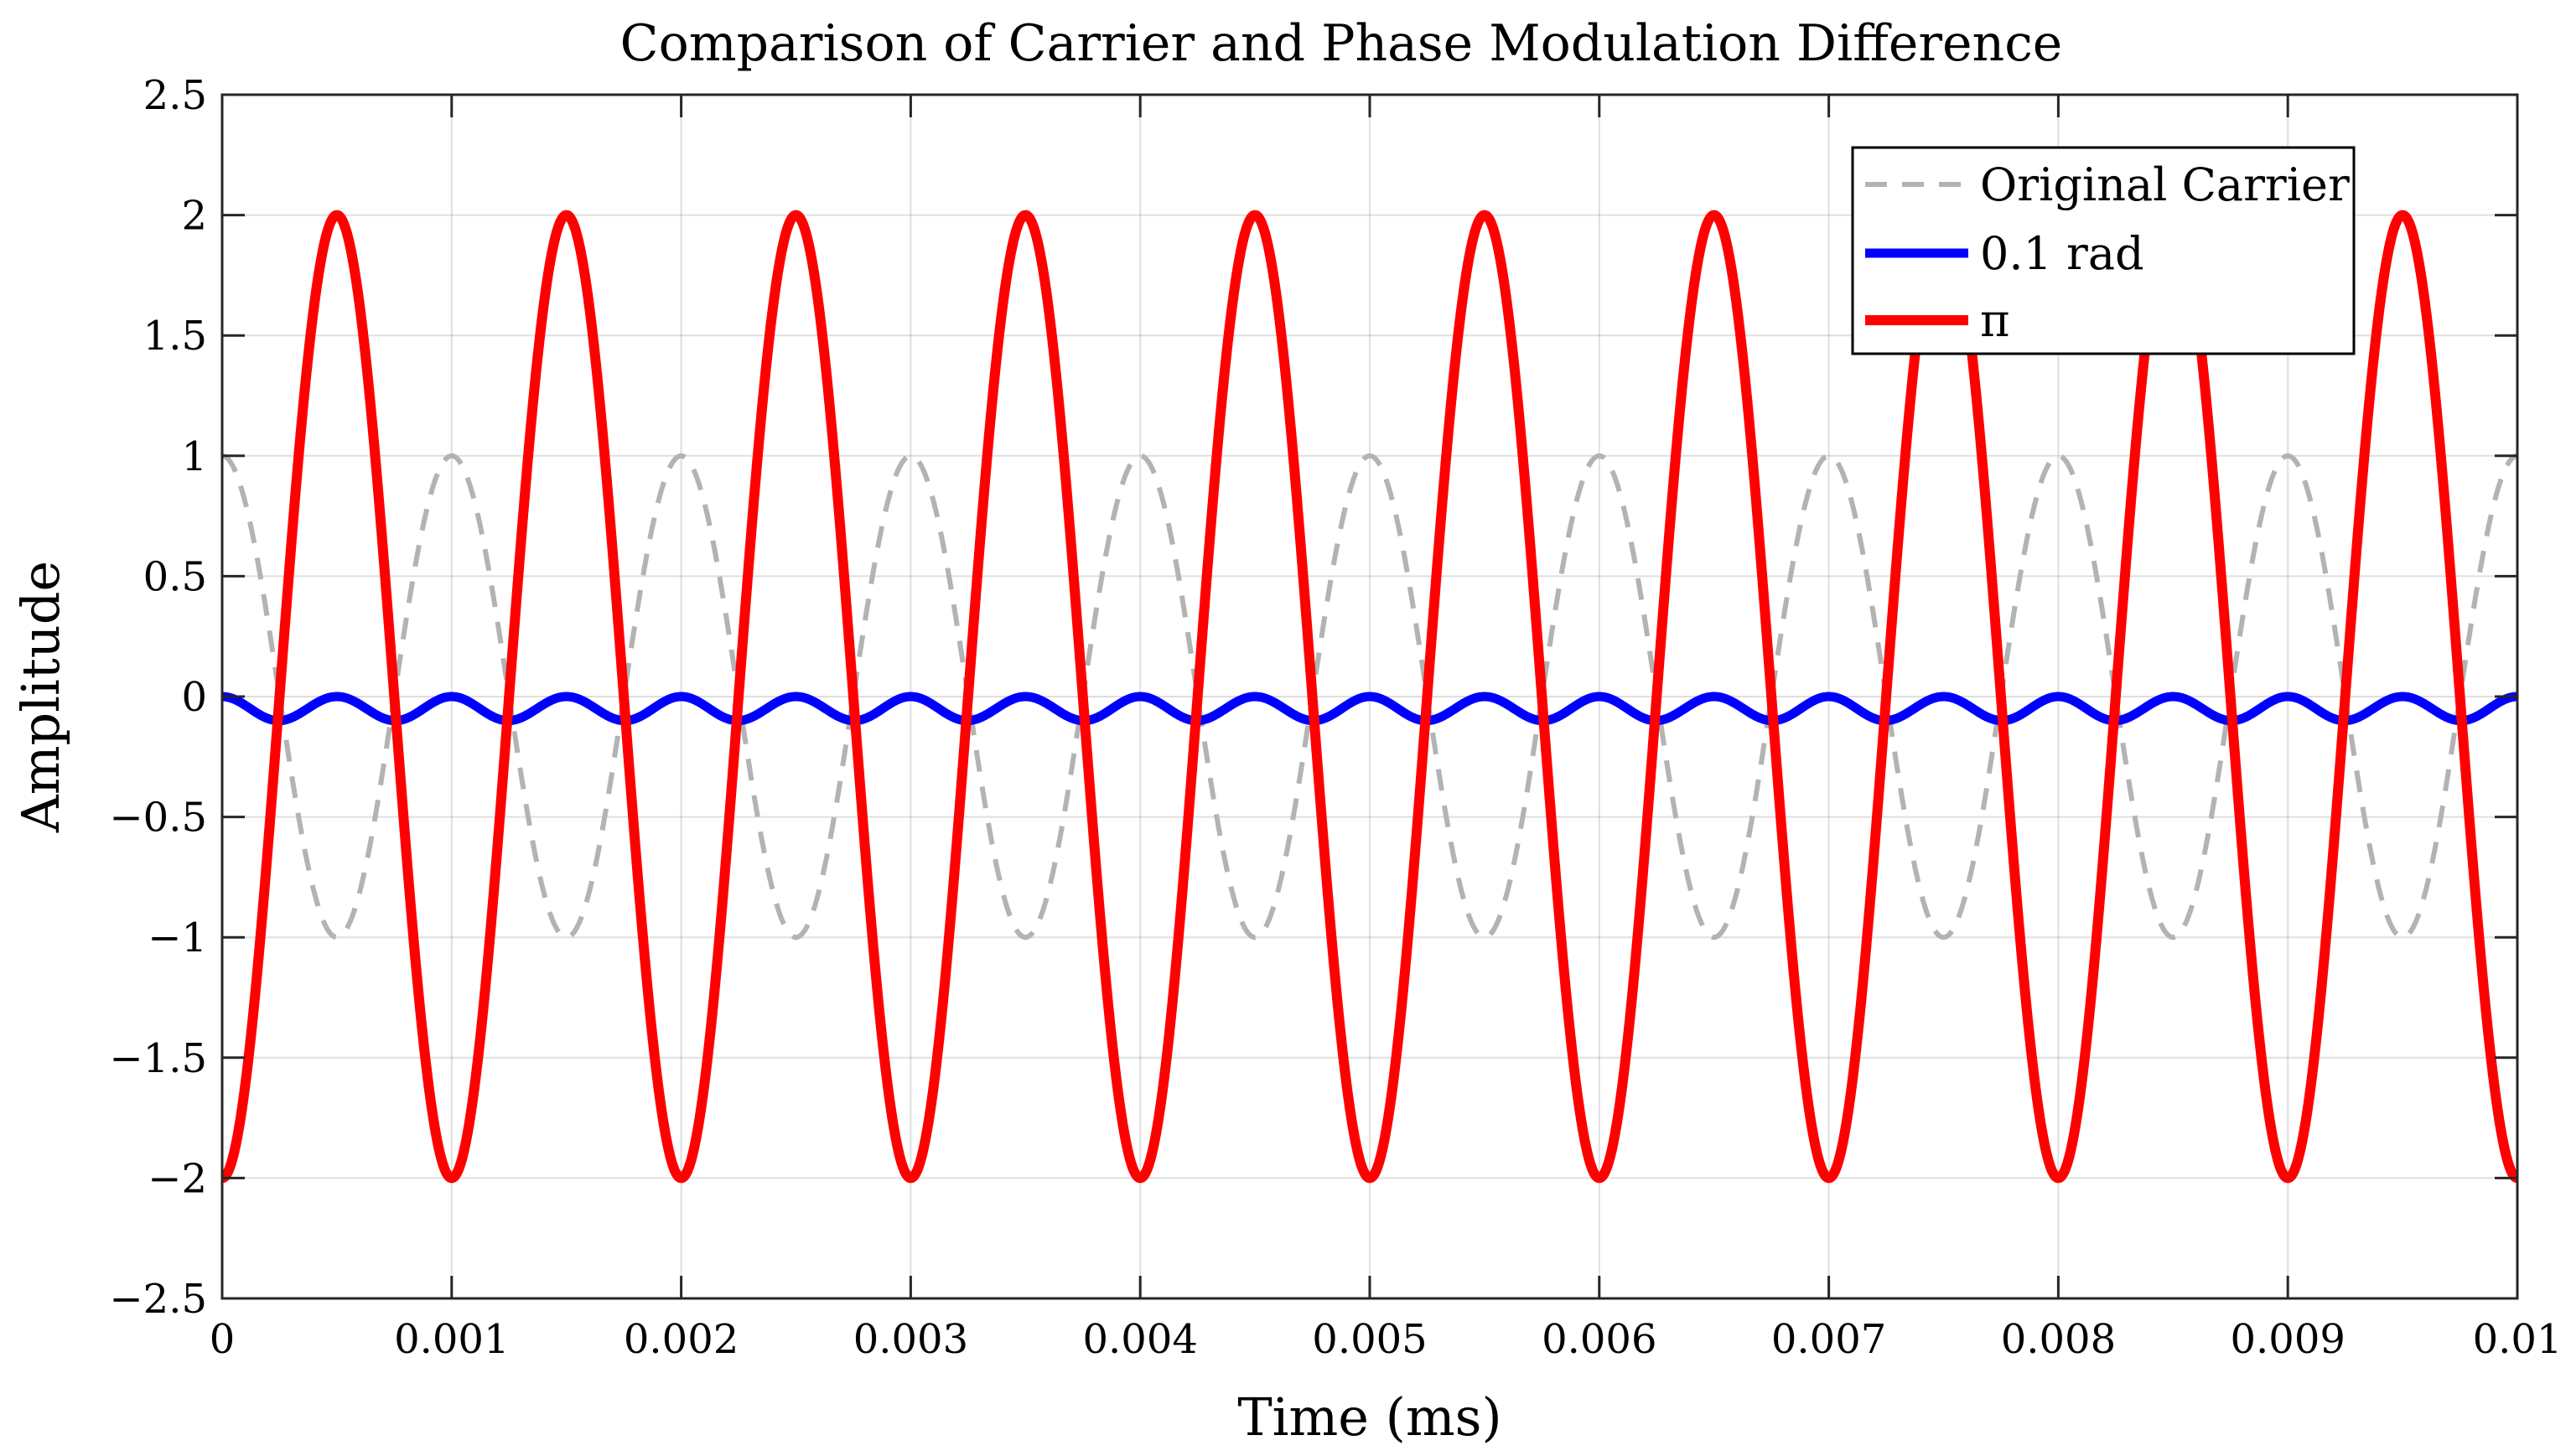 The width and height of the screenshot is (2571, 1456). Describe the element at coordinates (910, 1339) in the screenshot. I see `x-tick-label: 0.003` at that location.